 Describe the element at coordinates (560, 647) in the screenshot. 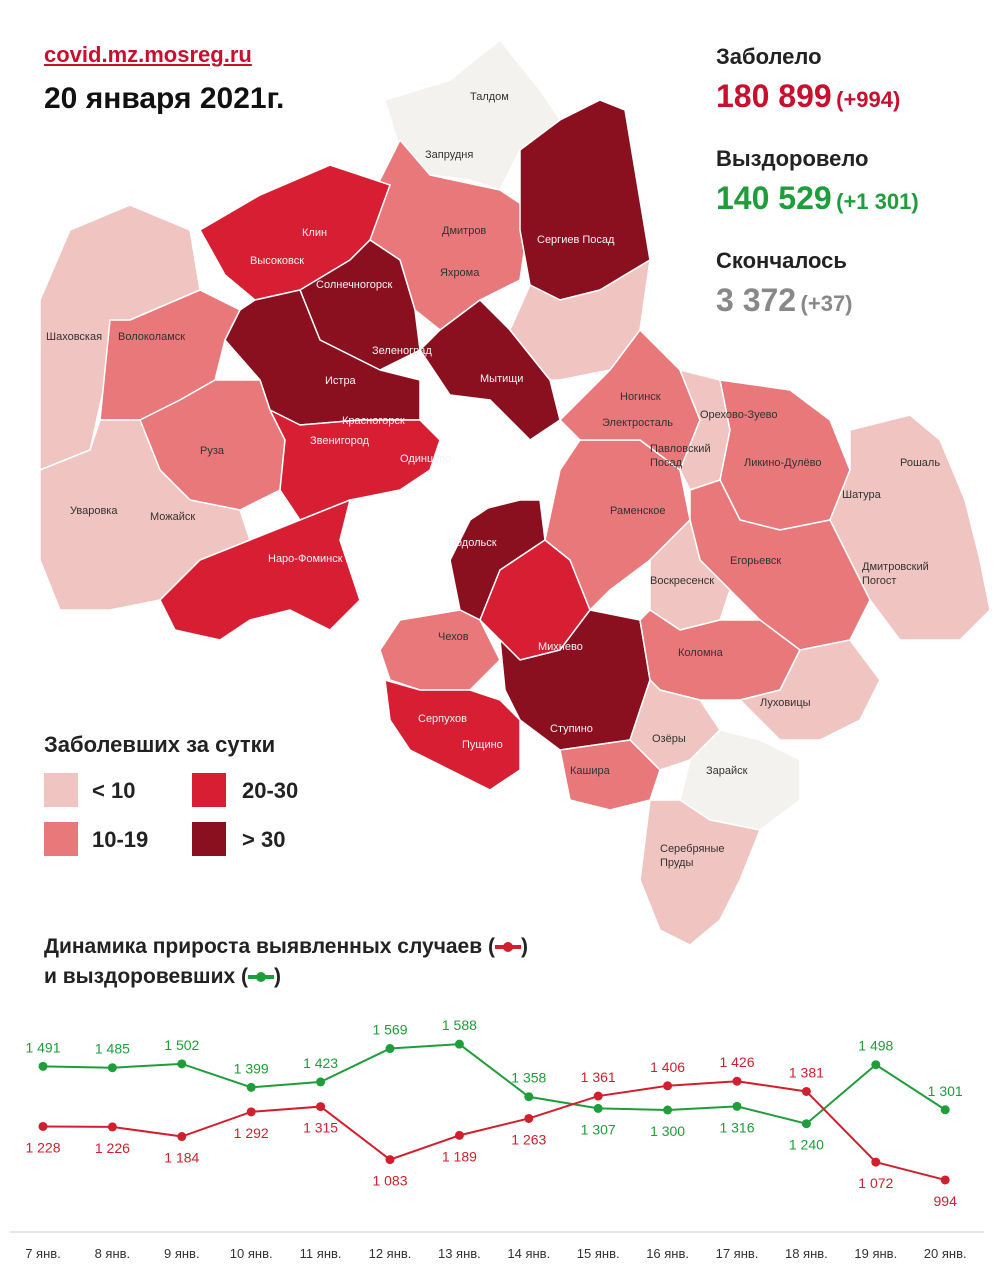

I see `place-label: Михнево` at that location.